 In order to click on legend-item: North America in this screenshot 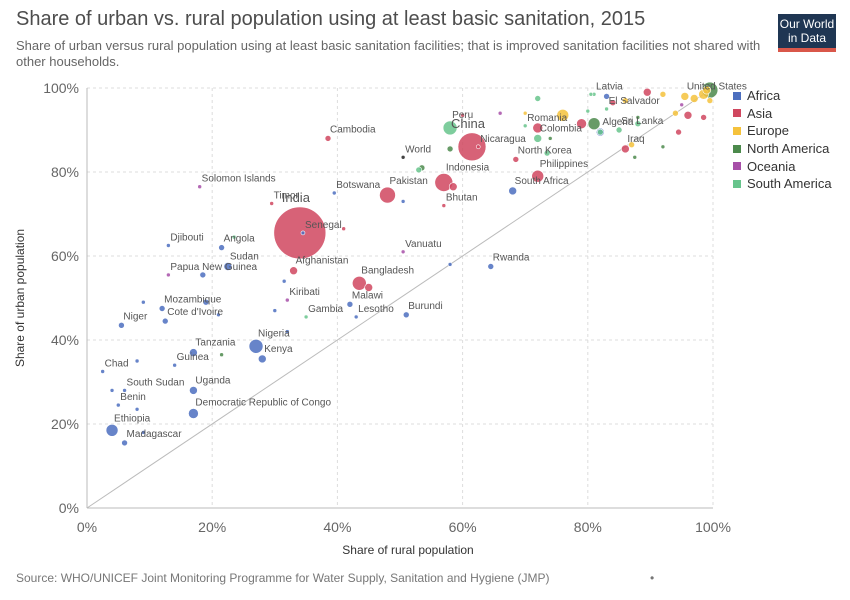, I will do `click(782, 149)`.